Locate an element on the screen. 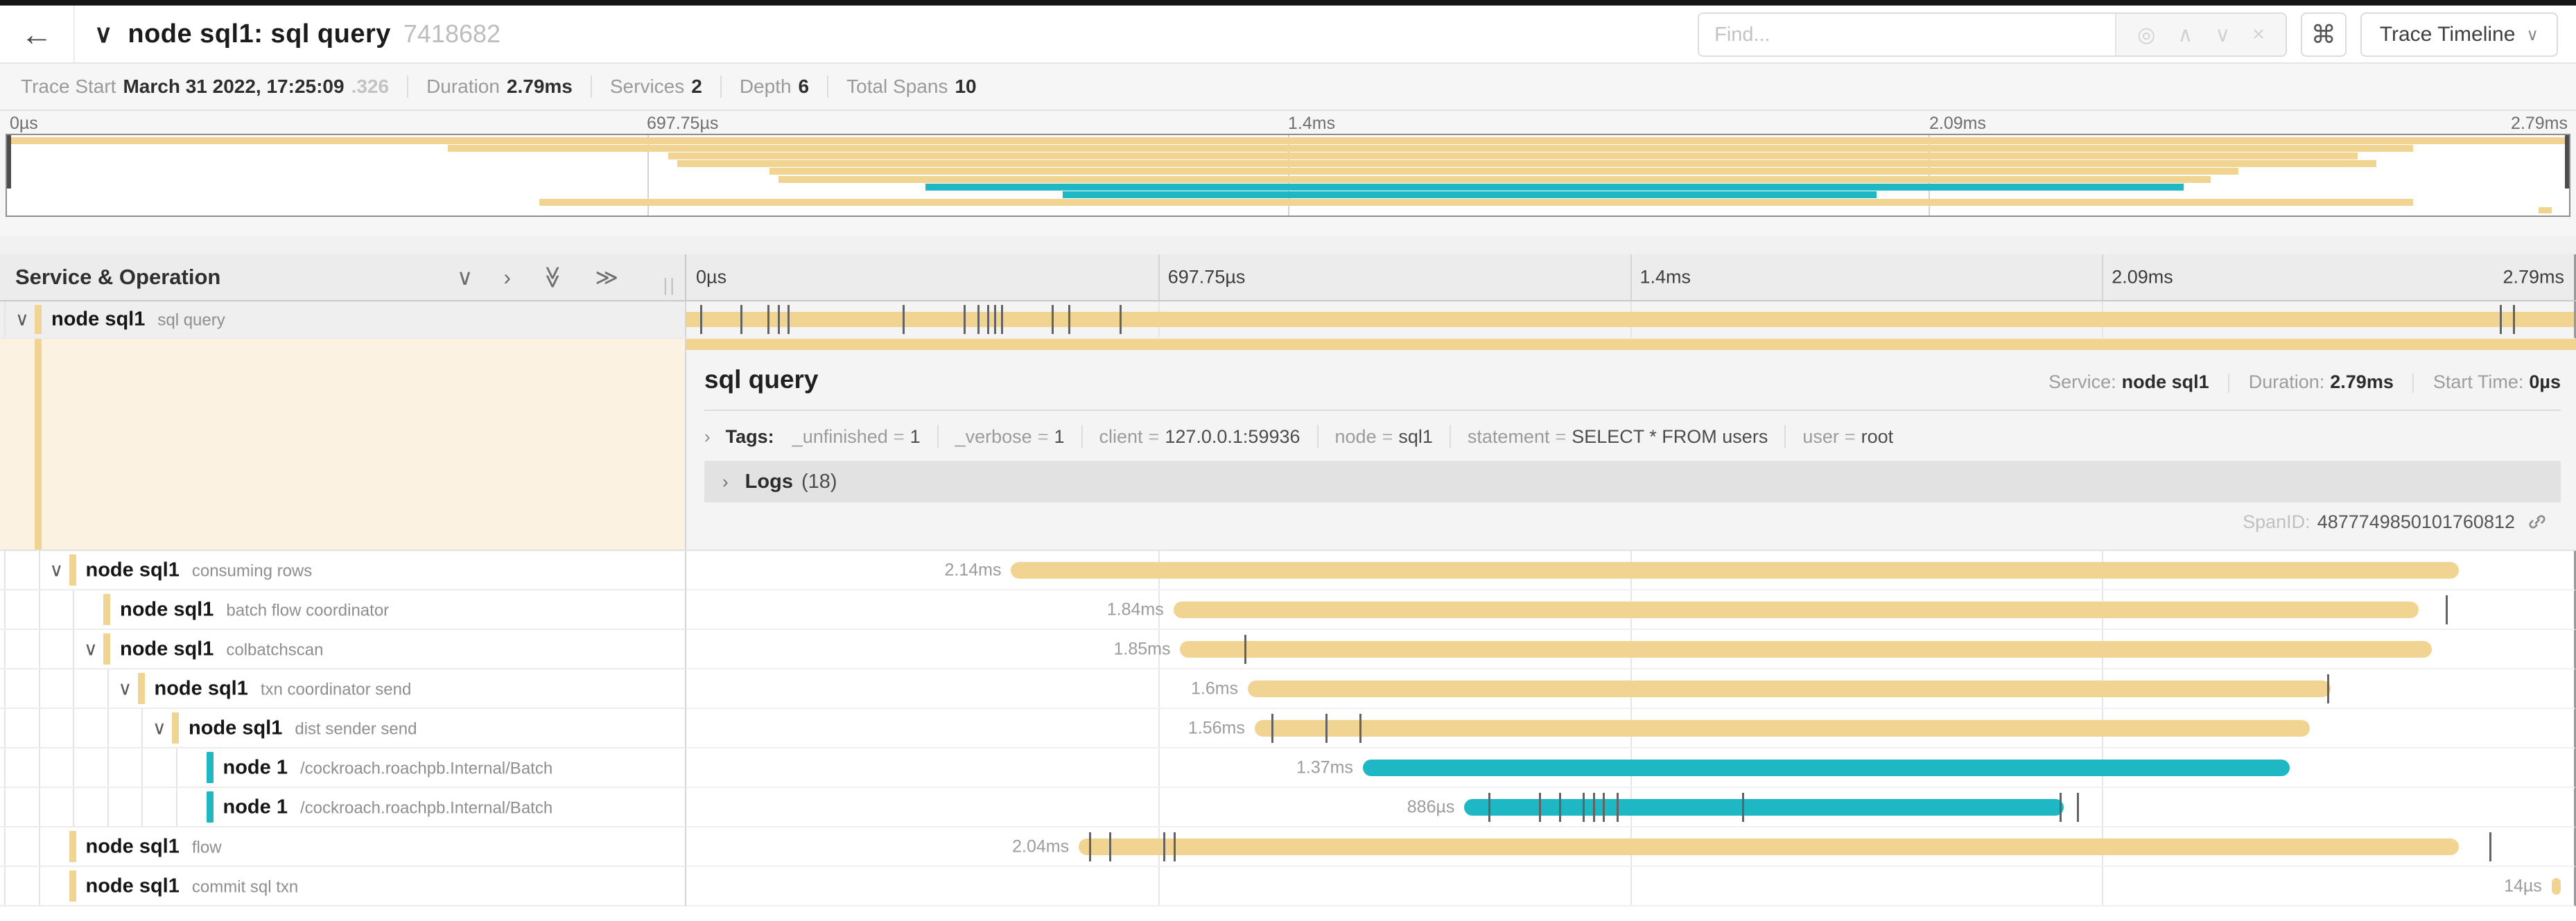 This screenshot has height=921, width=2576. indent-guide is located at coordinates (5, 886).